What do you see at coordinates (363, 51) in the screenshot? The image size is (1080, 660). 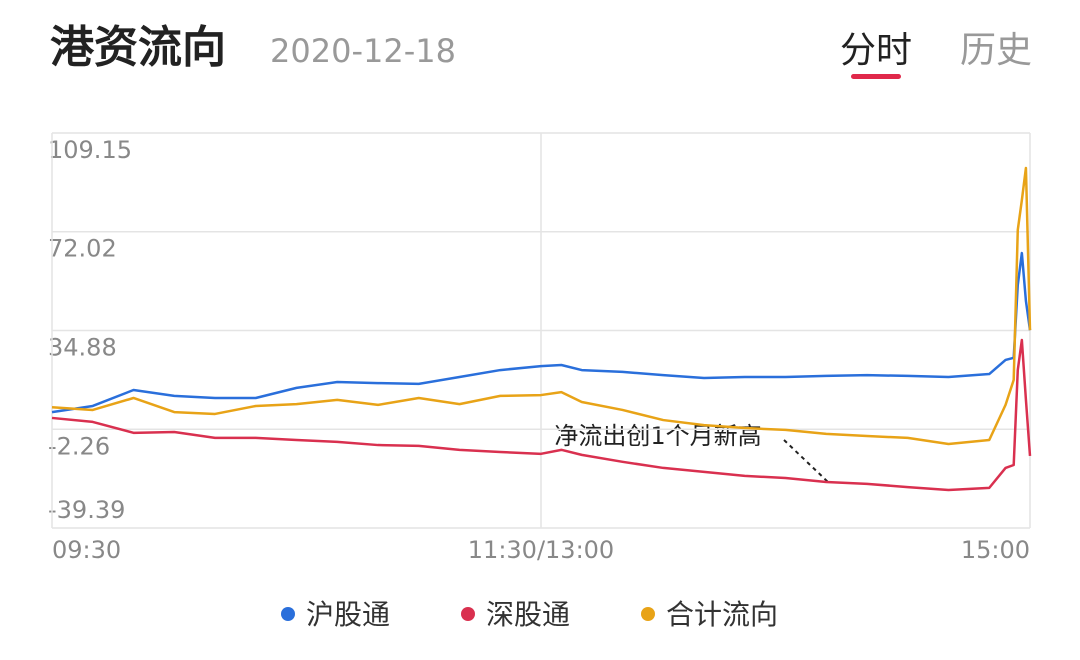 I see `date: 2020-12-18` at bounding box center [363, 51].